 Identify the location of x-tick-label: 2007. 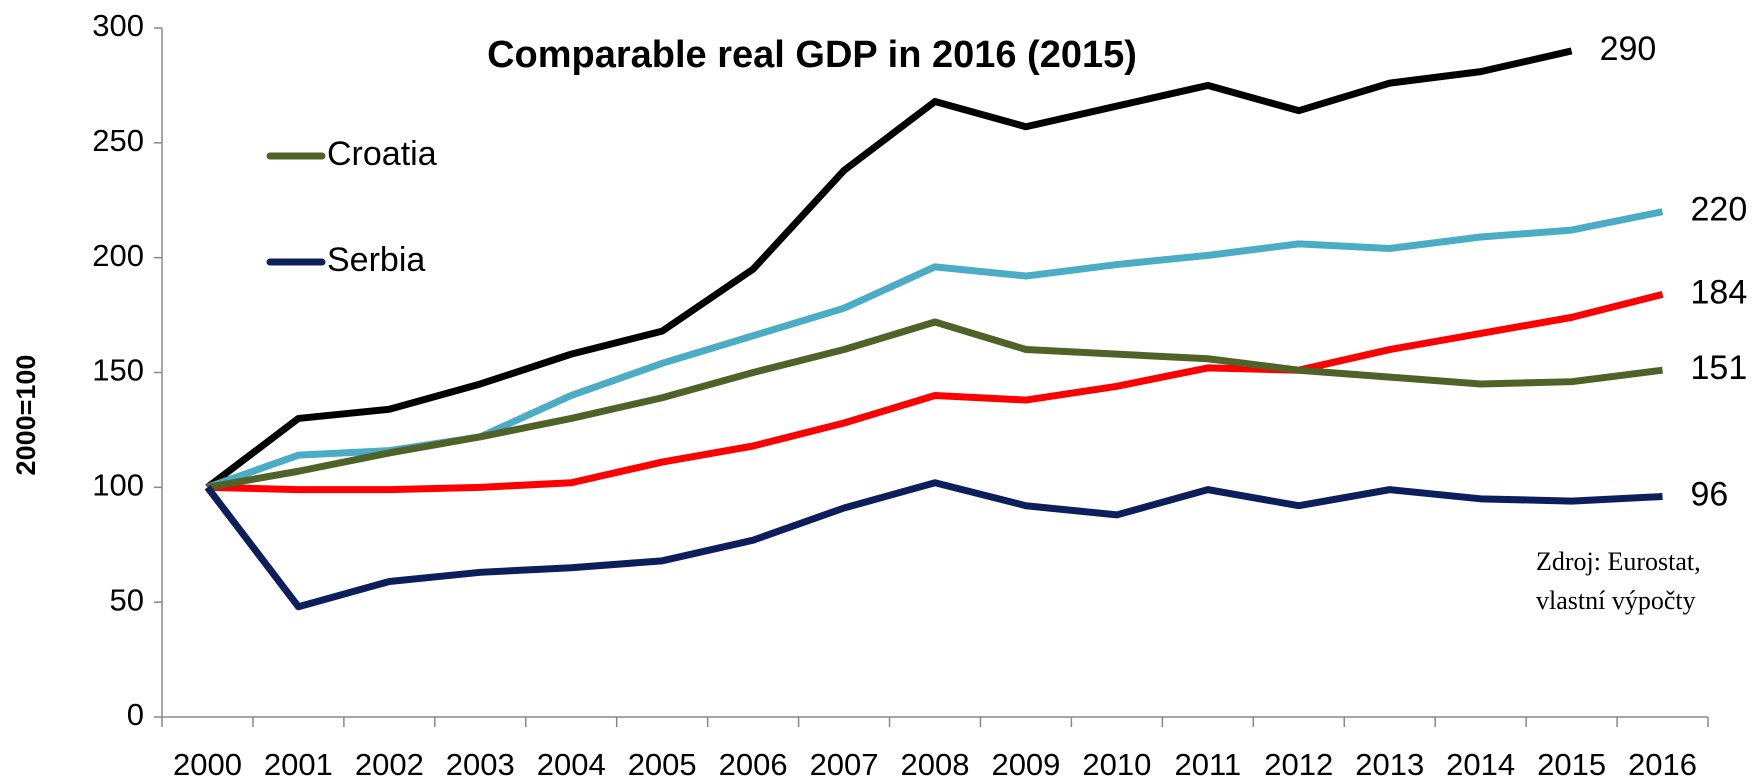
(844, 764).